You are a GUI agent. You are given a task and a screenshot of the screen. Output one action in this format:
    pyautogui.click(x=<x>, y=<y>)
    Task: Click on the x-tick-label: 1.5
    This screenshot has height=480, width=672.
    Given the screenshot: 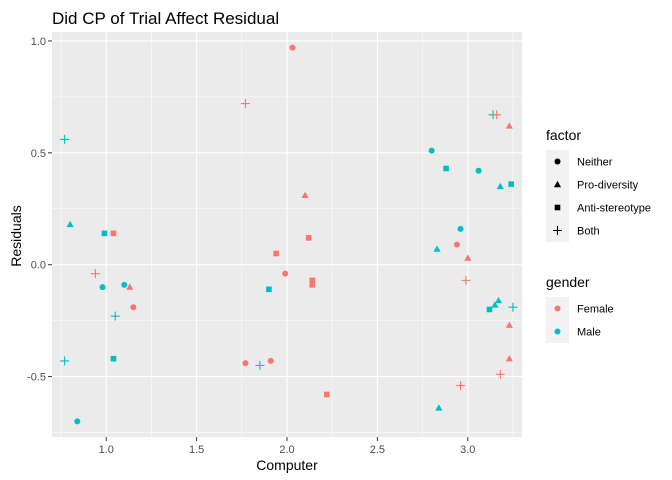 What is the action you would take?
    pyautogui.click(x=196, y=450)
    